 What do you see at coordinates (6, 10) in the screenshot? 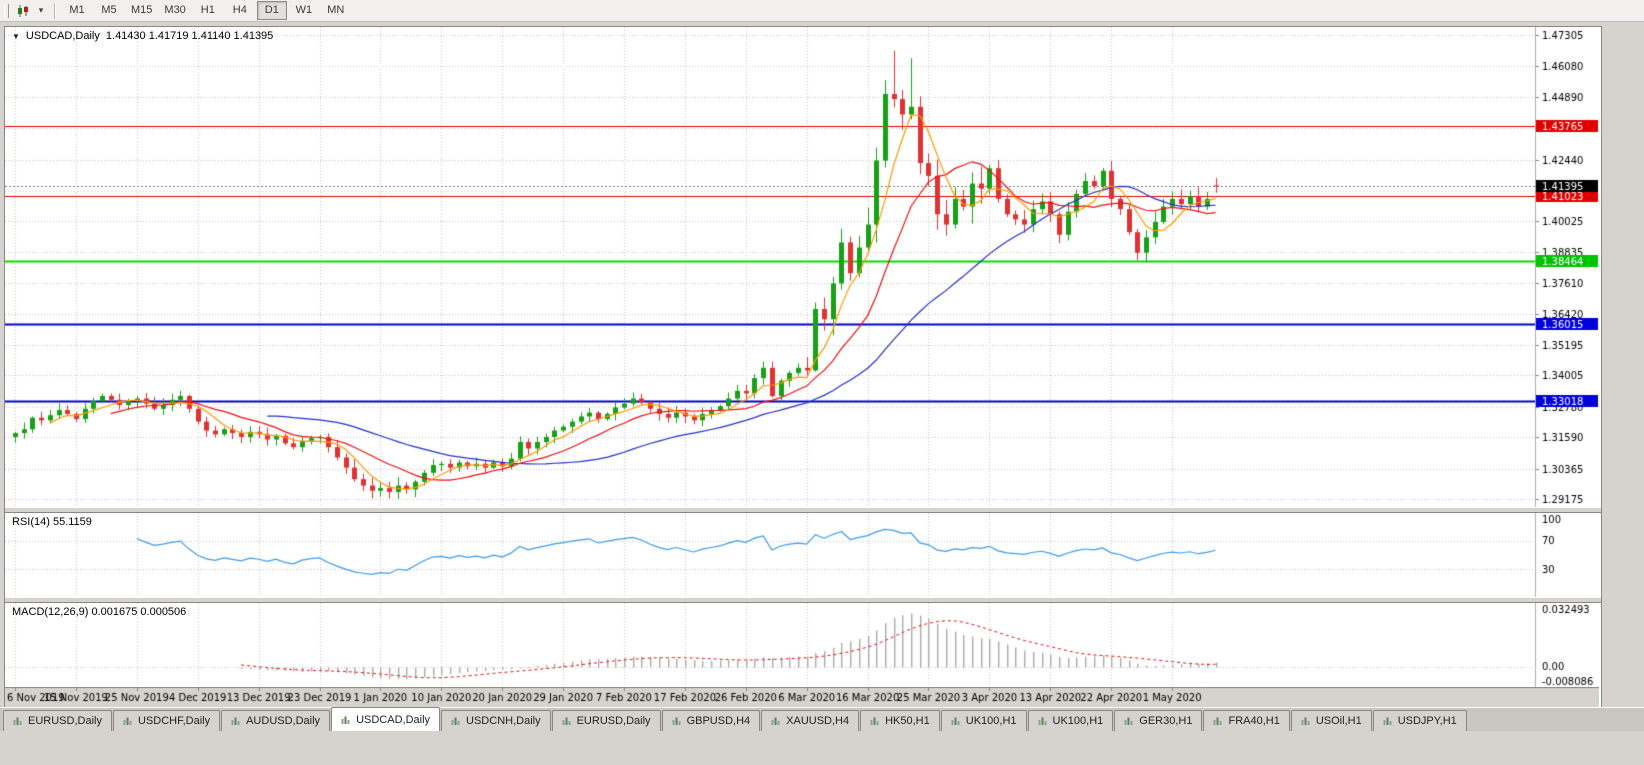
I see `toolbar-grip` at bounding box center [6, 10].